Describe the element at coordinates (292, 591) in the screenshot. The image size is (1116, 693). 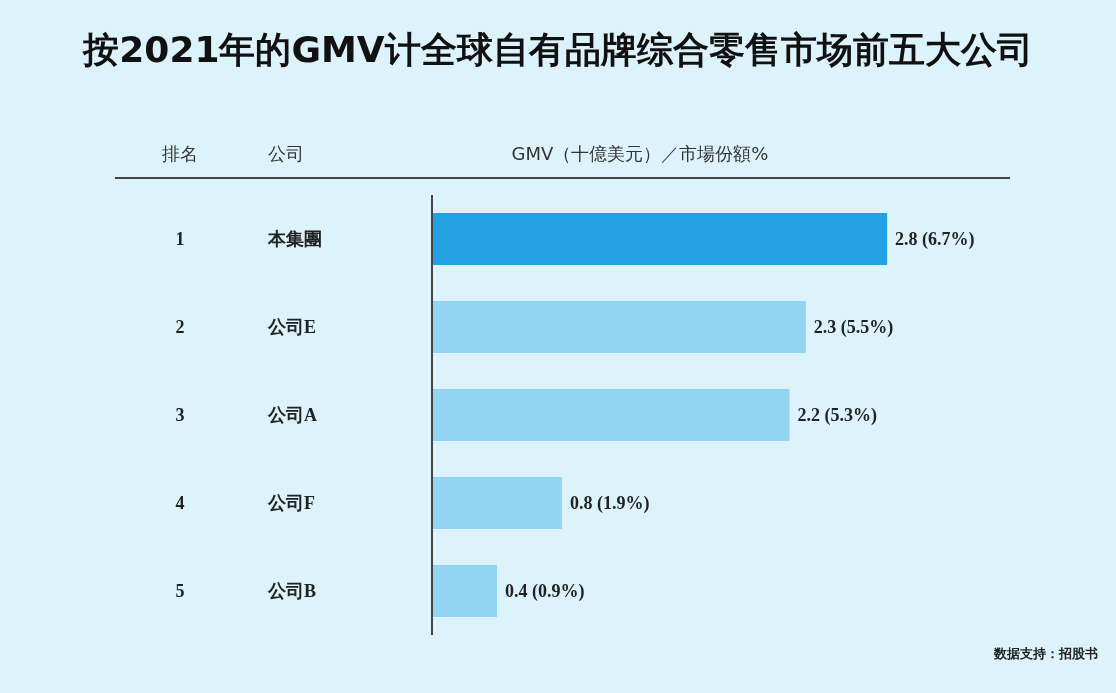
I see `y-tick-label: 公司B` at that location.